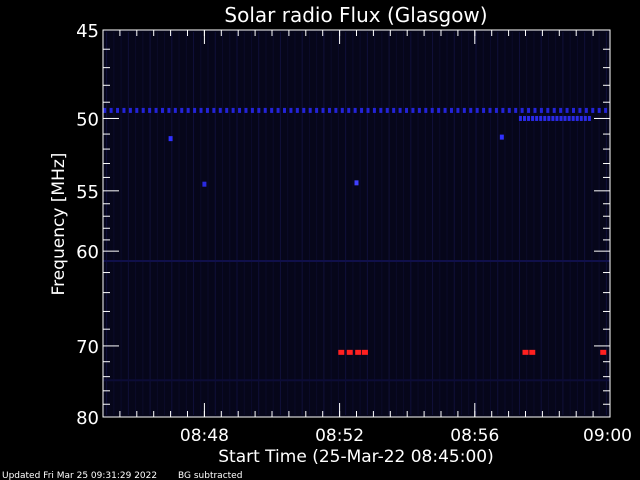 Image resolution: width=640 pixels, height=480 pixels. What do you see at coordinates (607, 436) in the screenshot?
I see `x-tick-label: 09:00` at bounding box center [607, 436].